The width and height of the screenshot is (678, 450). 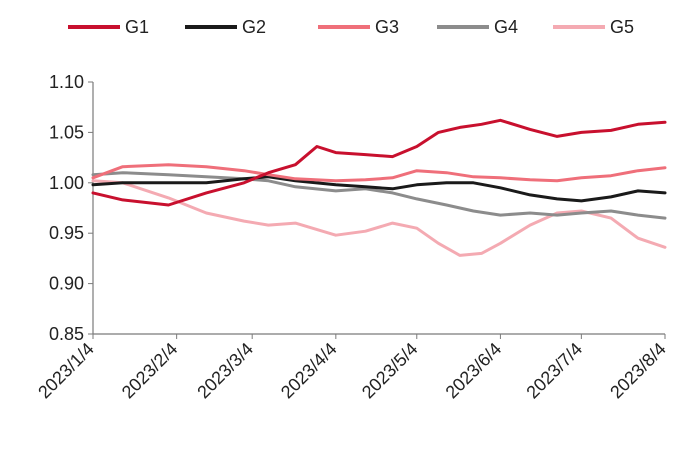 I want to click on x-tick-label: 2023/6/4, so click(x=474, y=371).